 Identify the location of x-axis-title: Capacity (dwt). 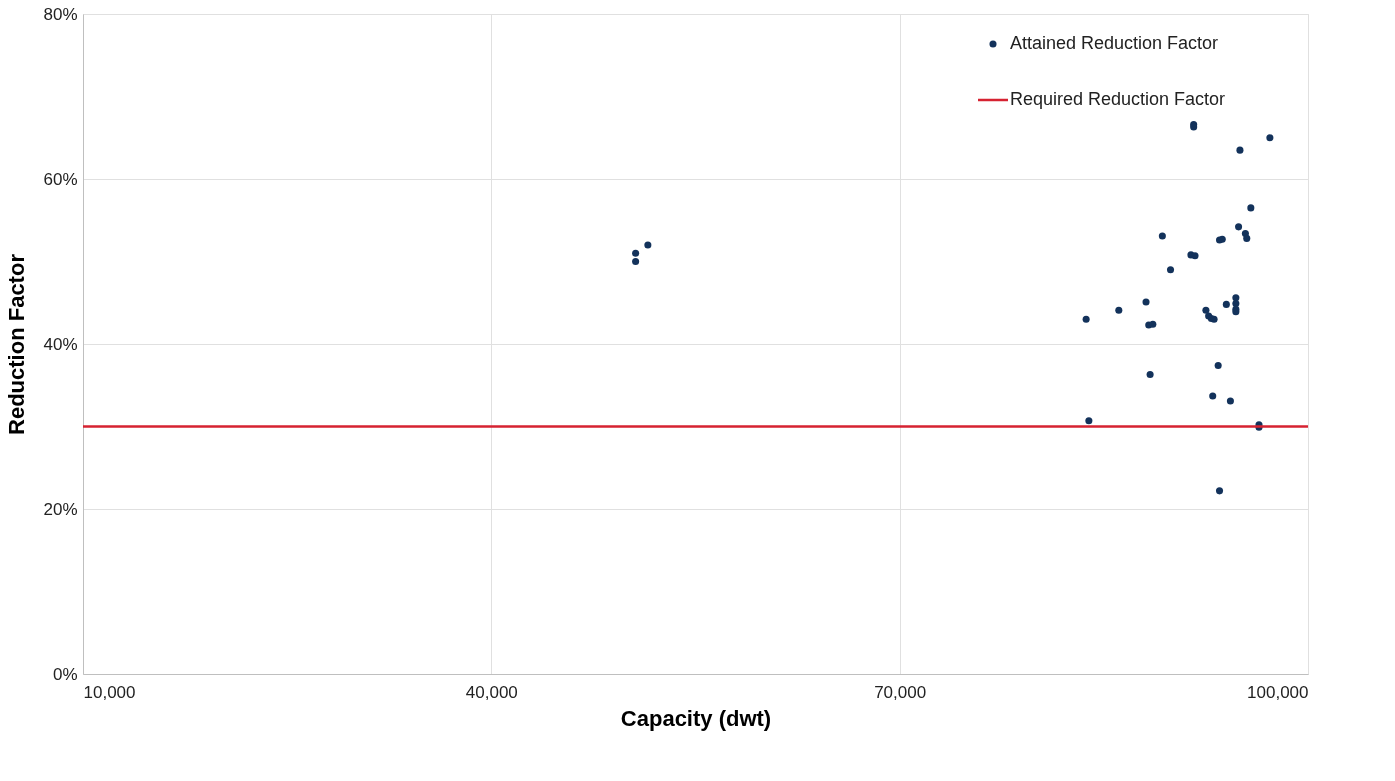
(696, 718).